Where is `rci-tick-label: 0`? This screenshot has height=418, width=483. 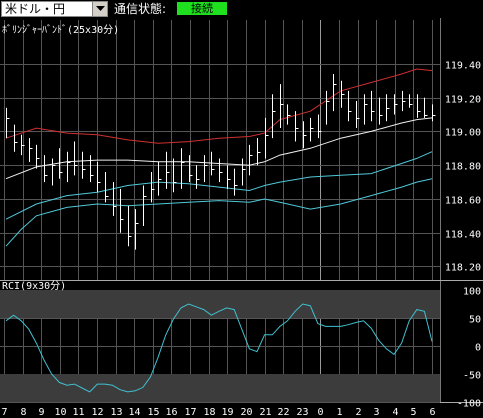 rci-tick-label: 0 is located at coordinates (478, 348).